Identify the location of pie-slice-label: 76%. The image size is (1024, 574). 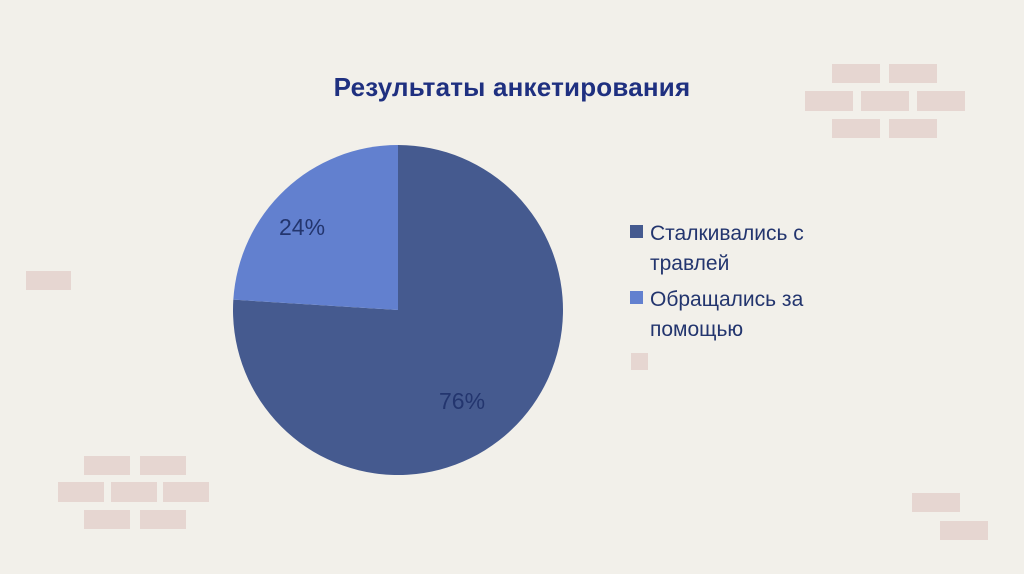
(462, 401).